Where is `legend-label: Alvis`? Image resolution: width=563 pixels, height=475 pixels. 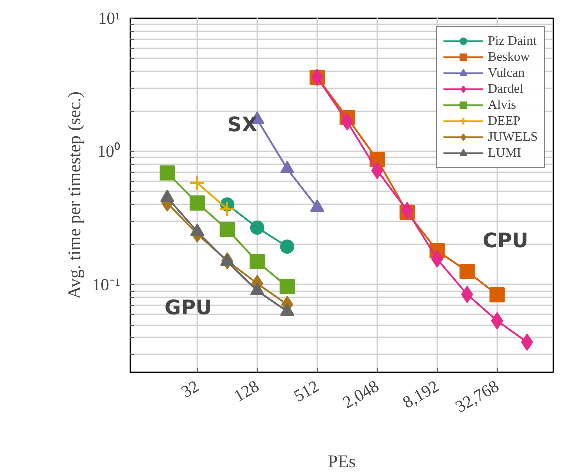 legend-label: Alvis is located at coordinates (502, 105).